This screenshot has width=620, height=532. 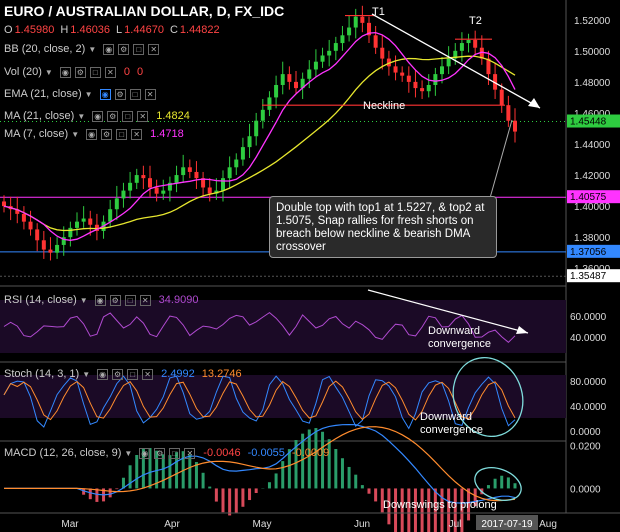 I want to click on indicator-ma21-label: MA (21, close), so click(x=39, y=116).